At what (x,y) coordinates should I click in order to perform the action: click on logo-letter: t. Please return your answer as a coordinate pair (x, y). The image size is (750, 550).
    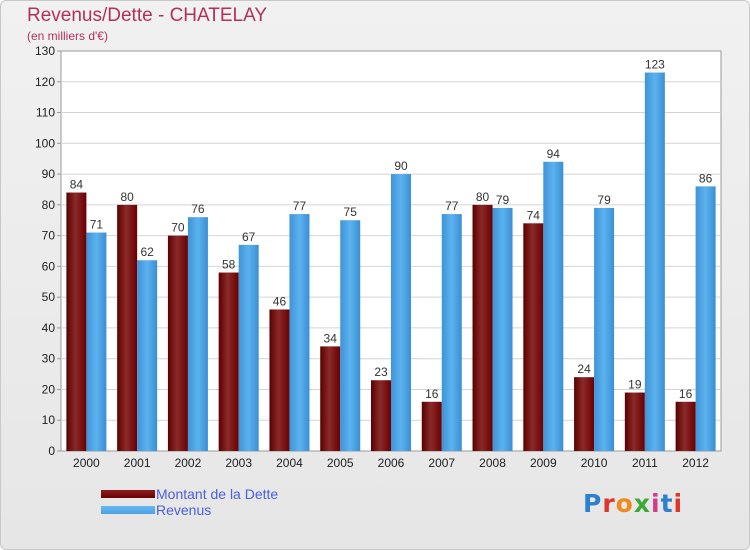
    Looking at the image, I should click on (667, 503).